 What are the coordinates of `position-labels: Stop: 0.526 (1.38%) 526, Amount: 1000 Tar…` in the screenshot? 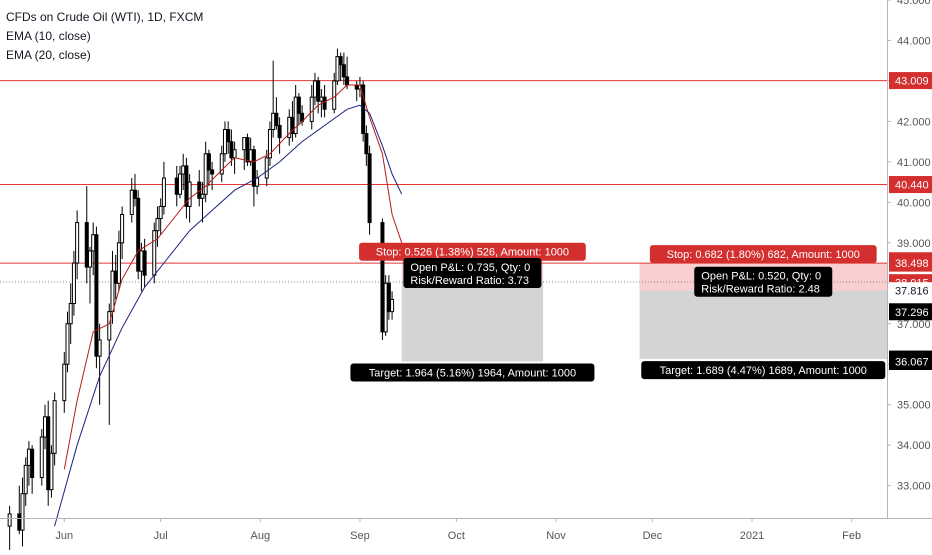 It's located at (618, 312).